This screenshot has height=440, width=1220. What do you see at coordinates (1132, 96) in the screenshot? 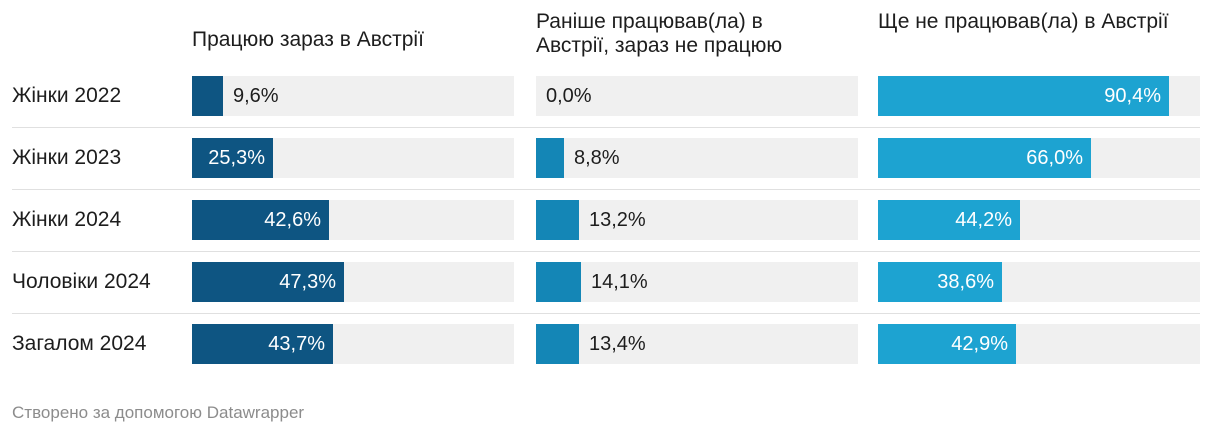
I see `data-label: 90,4%` at bounding box center [1132, 96].